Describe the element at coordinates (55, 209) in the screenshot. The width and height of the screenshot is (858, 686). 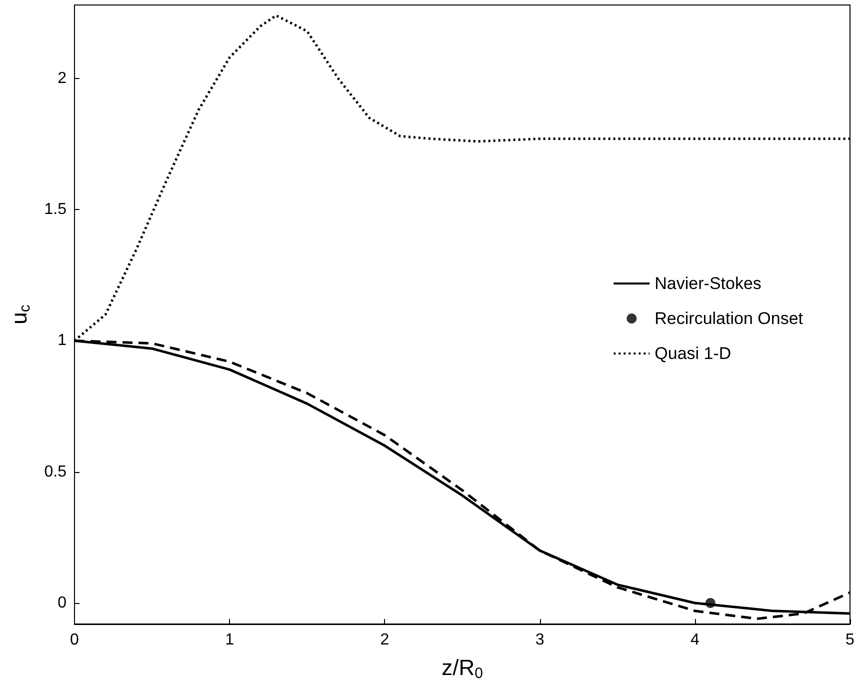
I see `y-tick-label: 1.5` at that location.